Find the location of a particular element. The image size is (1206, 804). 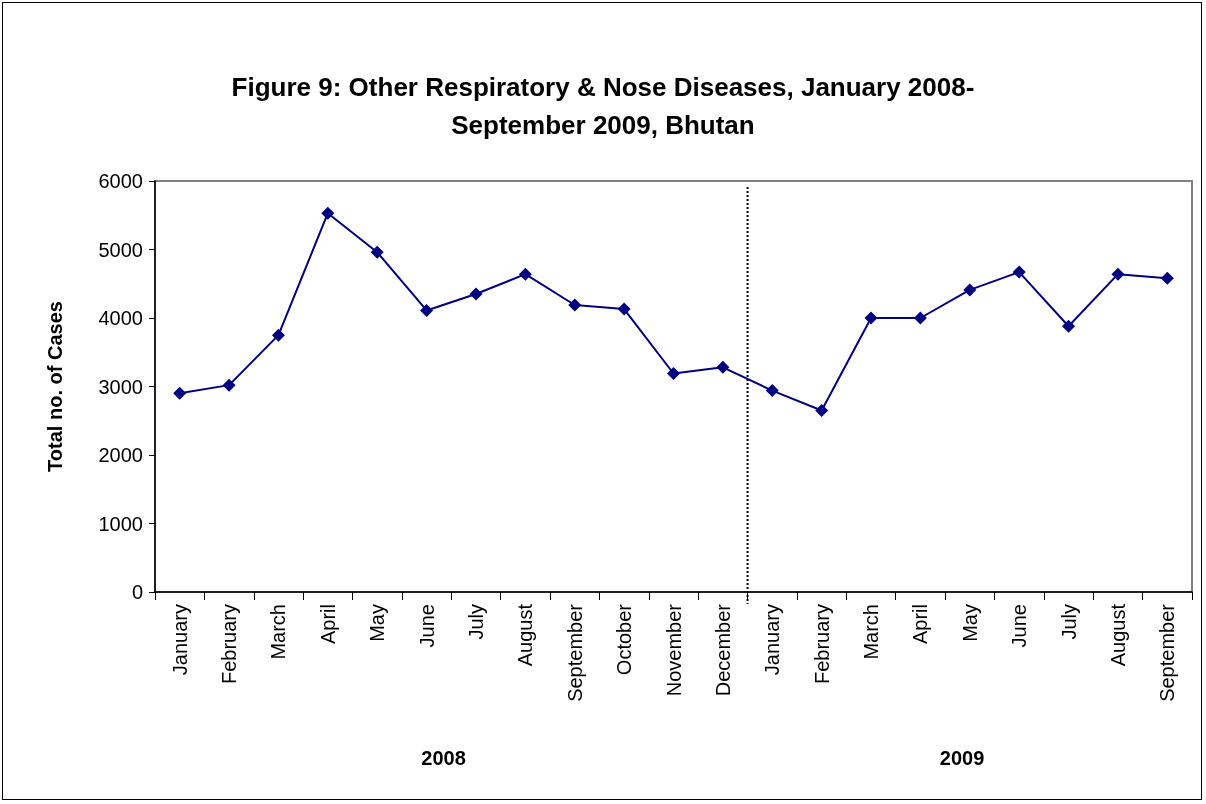

y-tick-label: 0 is located at coordinates (137, 592).